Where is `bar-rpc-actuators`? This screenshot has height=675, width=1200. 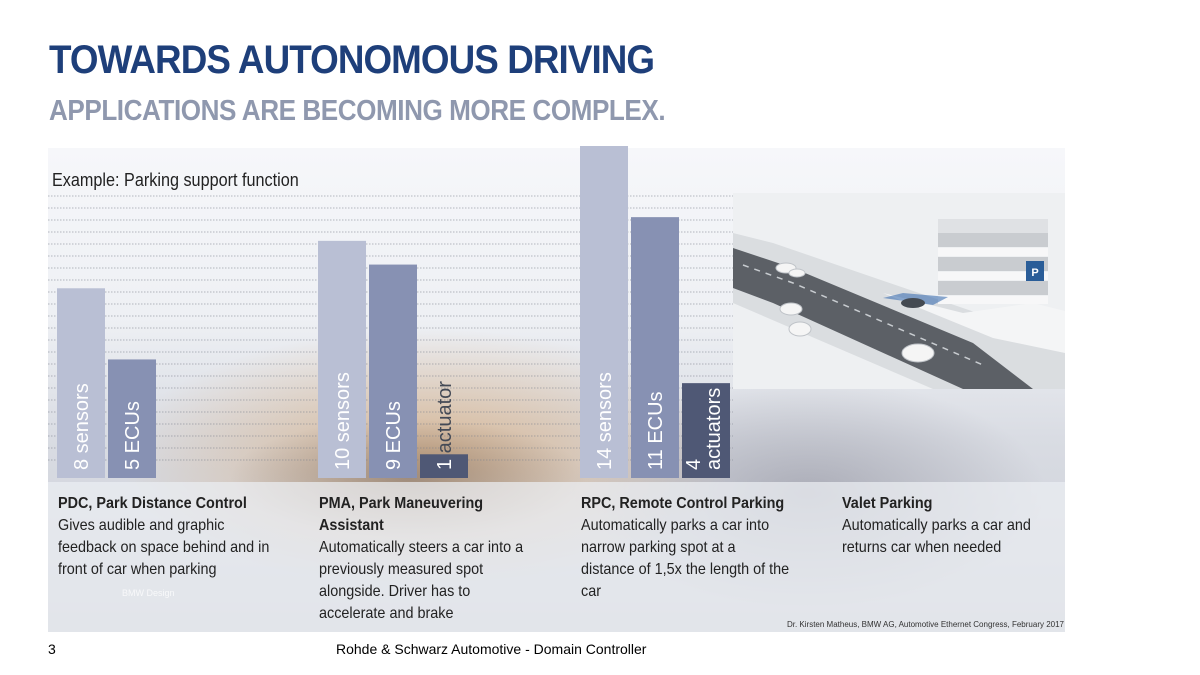
bar-rpc-actuators is located at coordinates (706, 430).